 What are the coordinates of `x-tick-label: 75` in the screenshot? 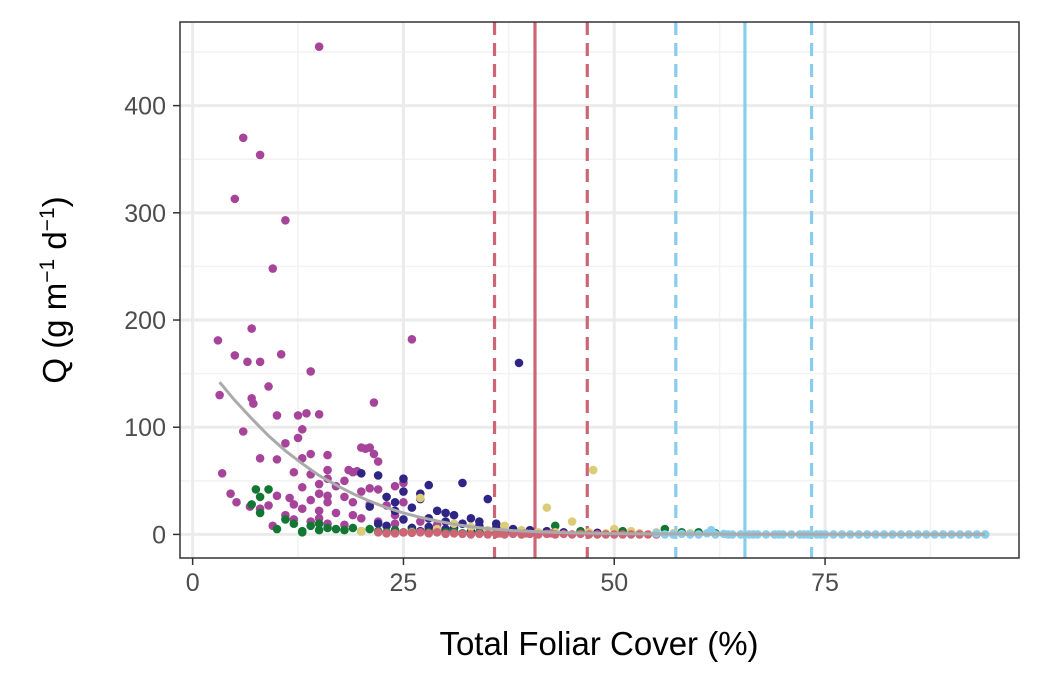 It's located at (825, 583).